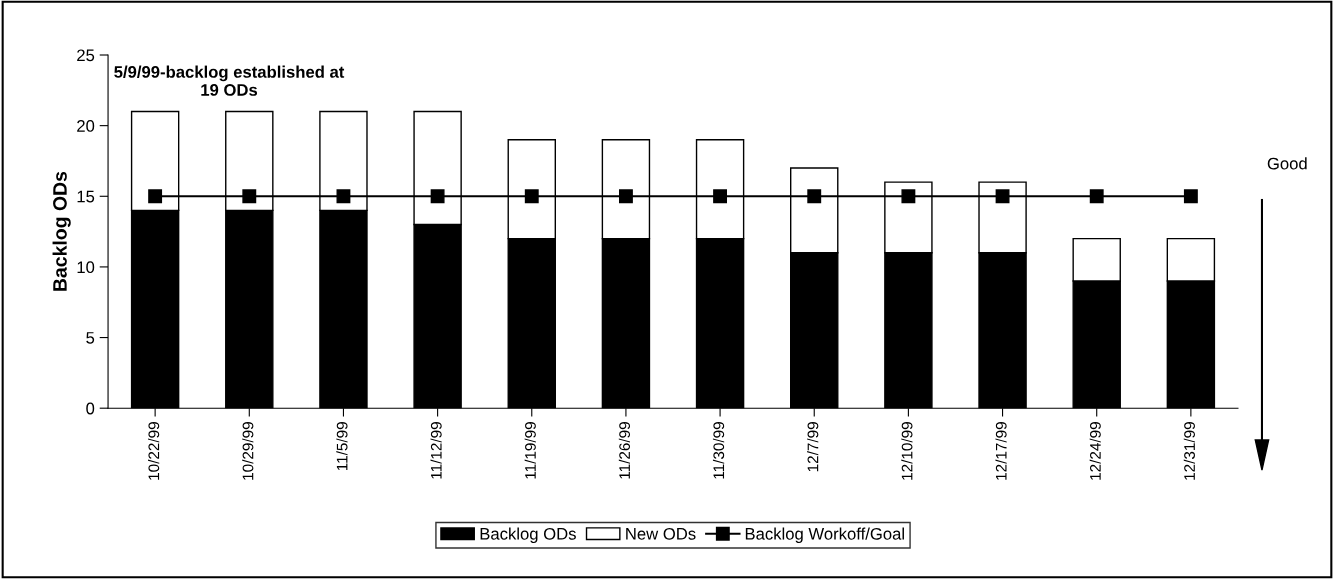  What do you see at coordinates (229, 80) in the screenshot?
I see `annotation: 5/9/99-backlog established at 19 ODs` at bounding box center [229, 80].